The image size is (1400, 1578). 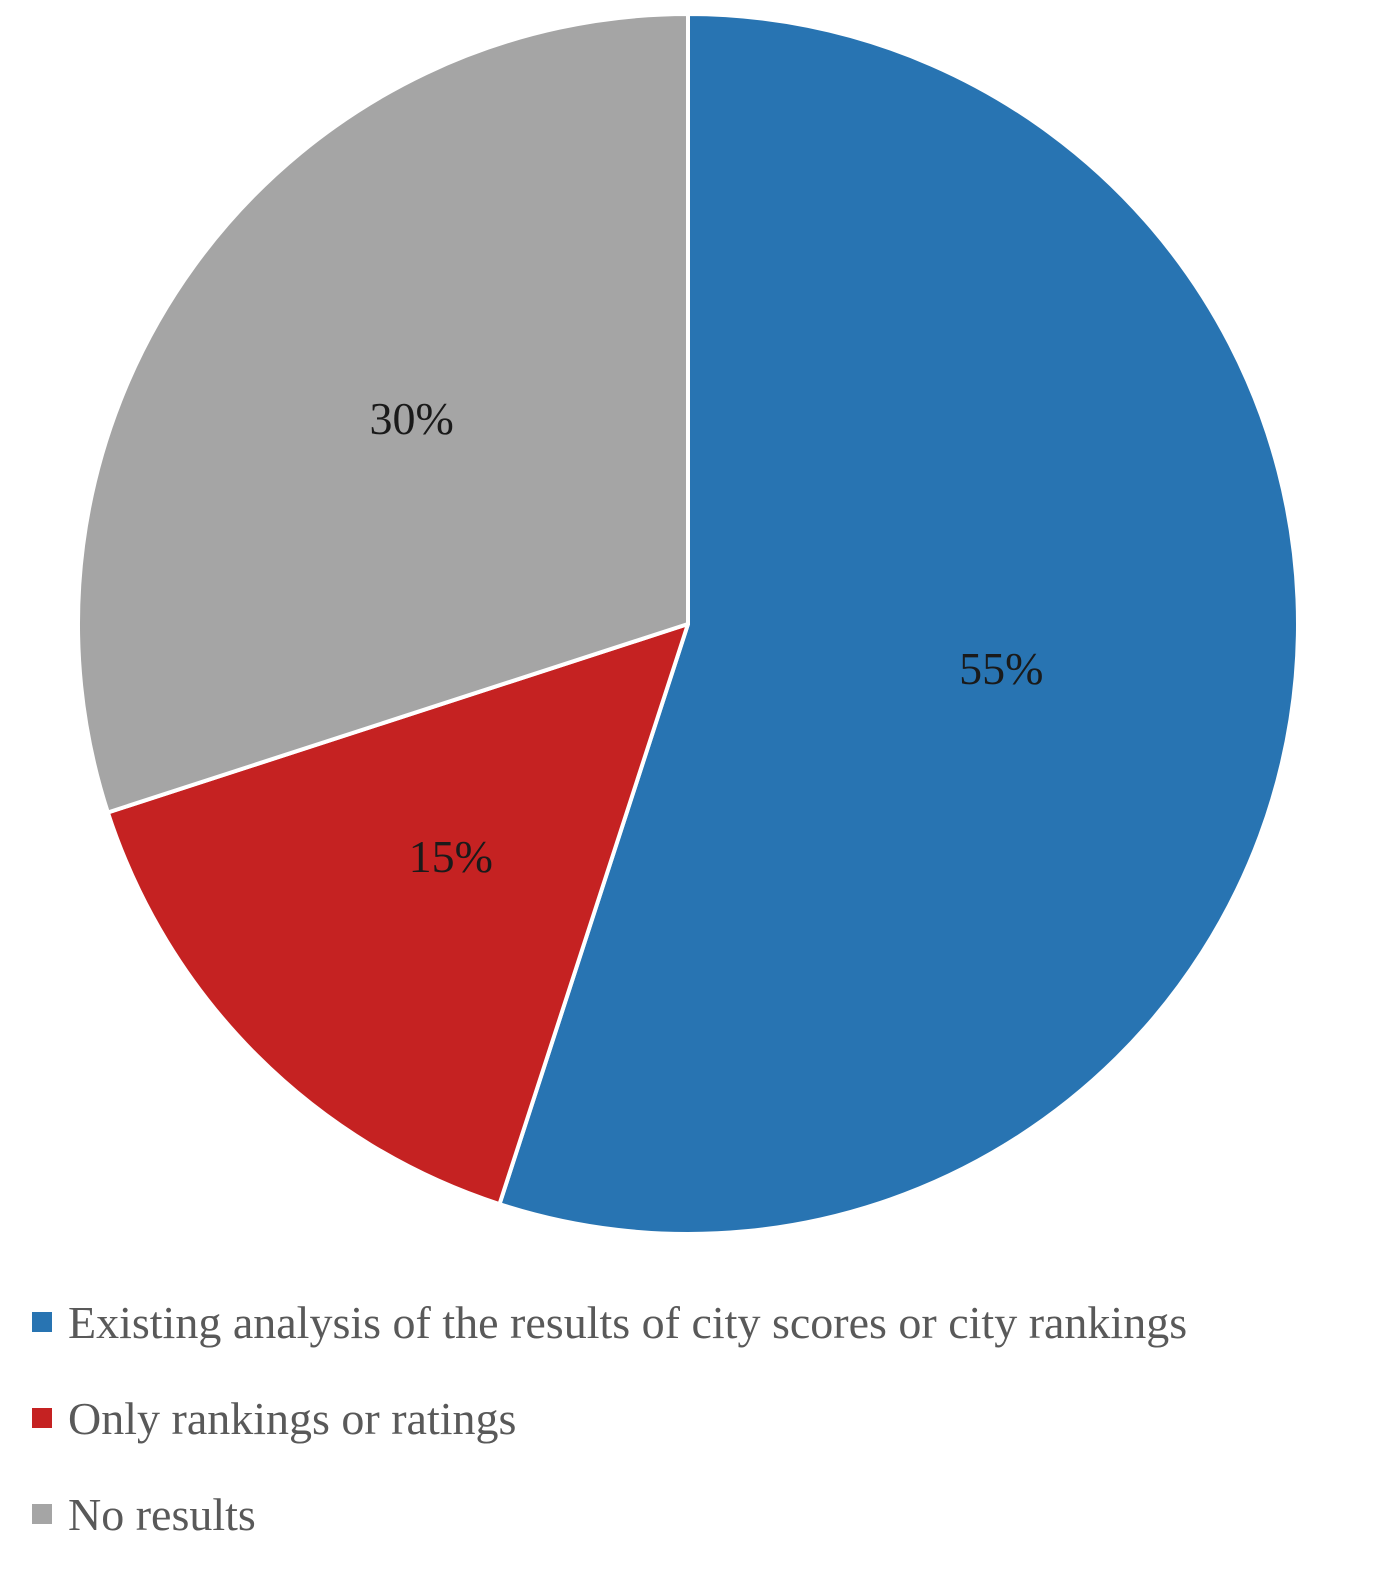 I want to click on legend-label-only-rankings: Only rankings or ratings, so click(x=292, y=1418).